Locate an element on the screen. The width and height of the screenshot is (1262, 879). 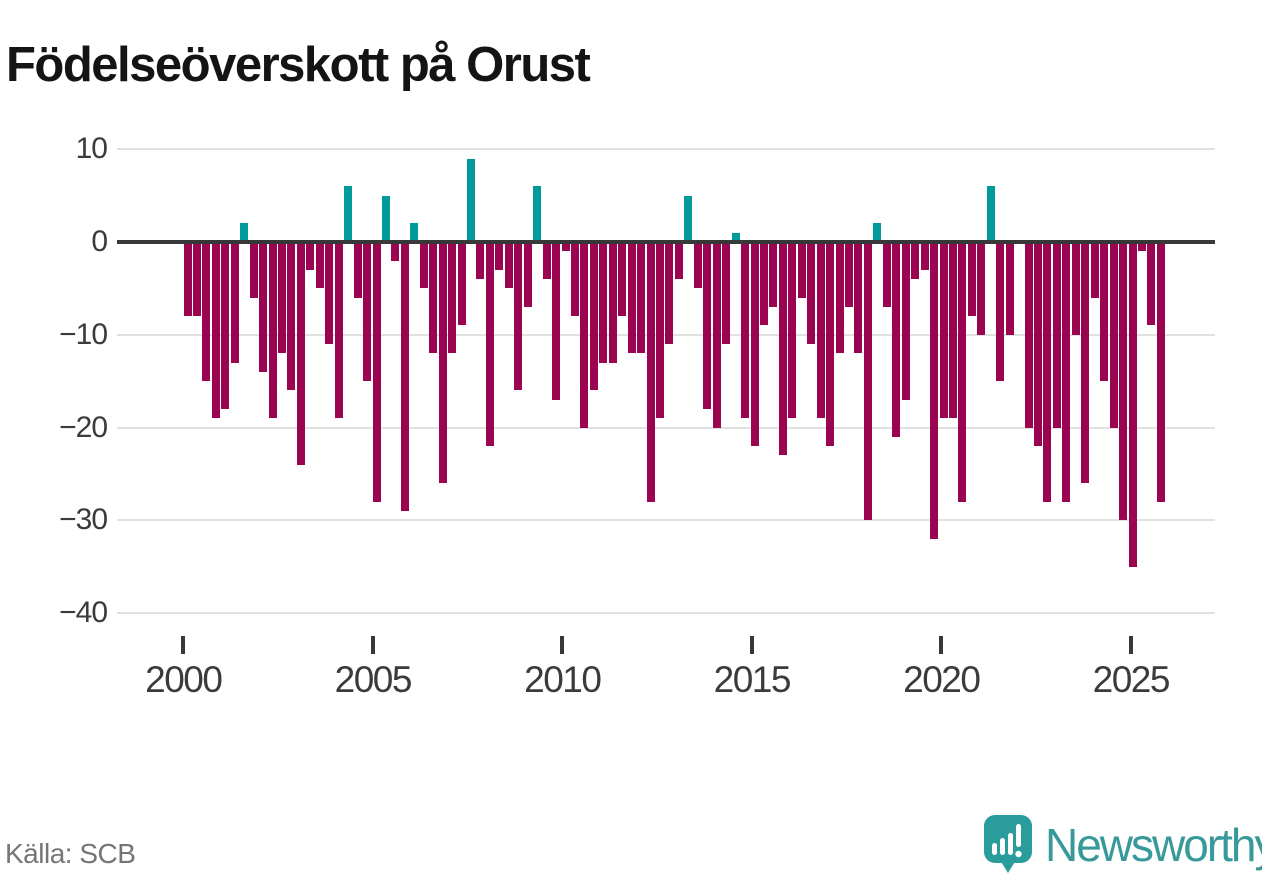
bar-2022-q3 is located at coordinates (1038, 345).